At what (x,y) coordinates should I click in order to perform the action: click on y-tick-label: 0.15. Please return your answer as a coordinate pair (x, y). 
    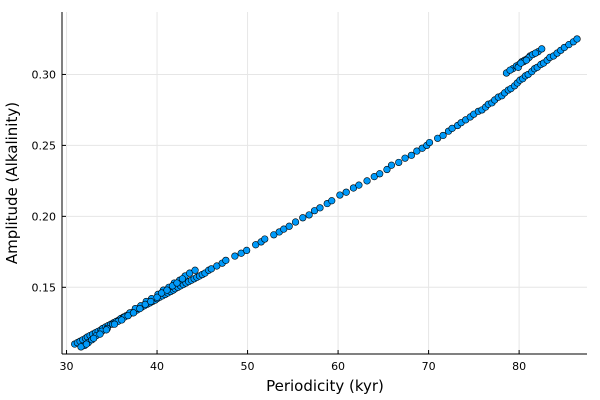
    Looking at the image, I should click on (44, 287).